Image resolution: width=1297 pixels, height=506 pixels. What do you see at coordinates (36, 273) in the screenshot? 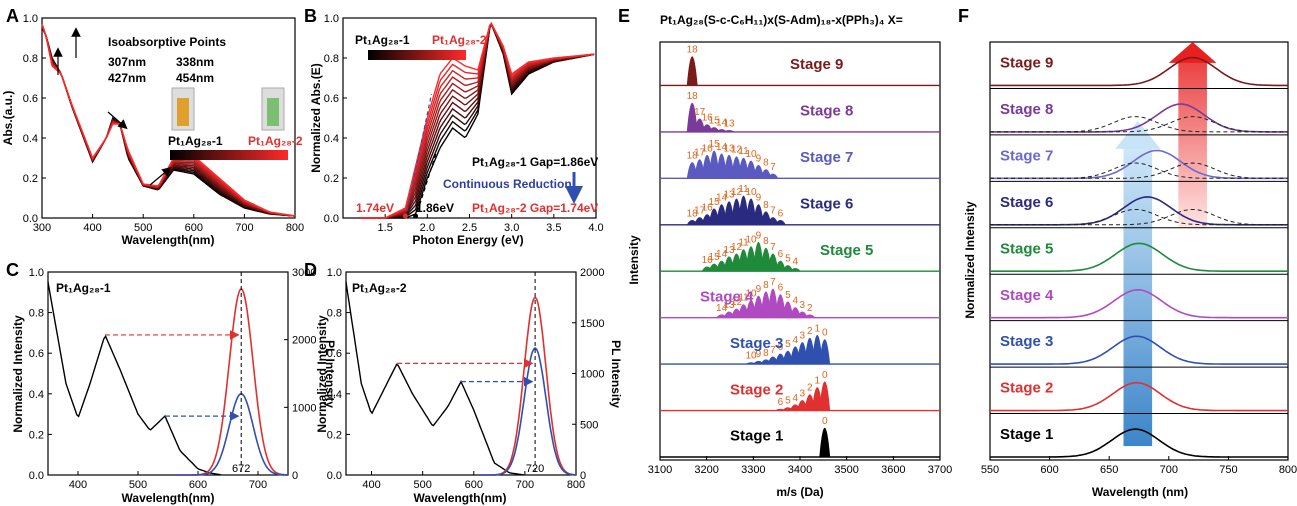
I see `y-tick-label: 1.0` at bounding box center [36, 273].